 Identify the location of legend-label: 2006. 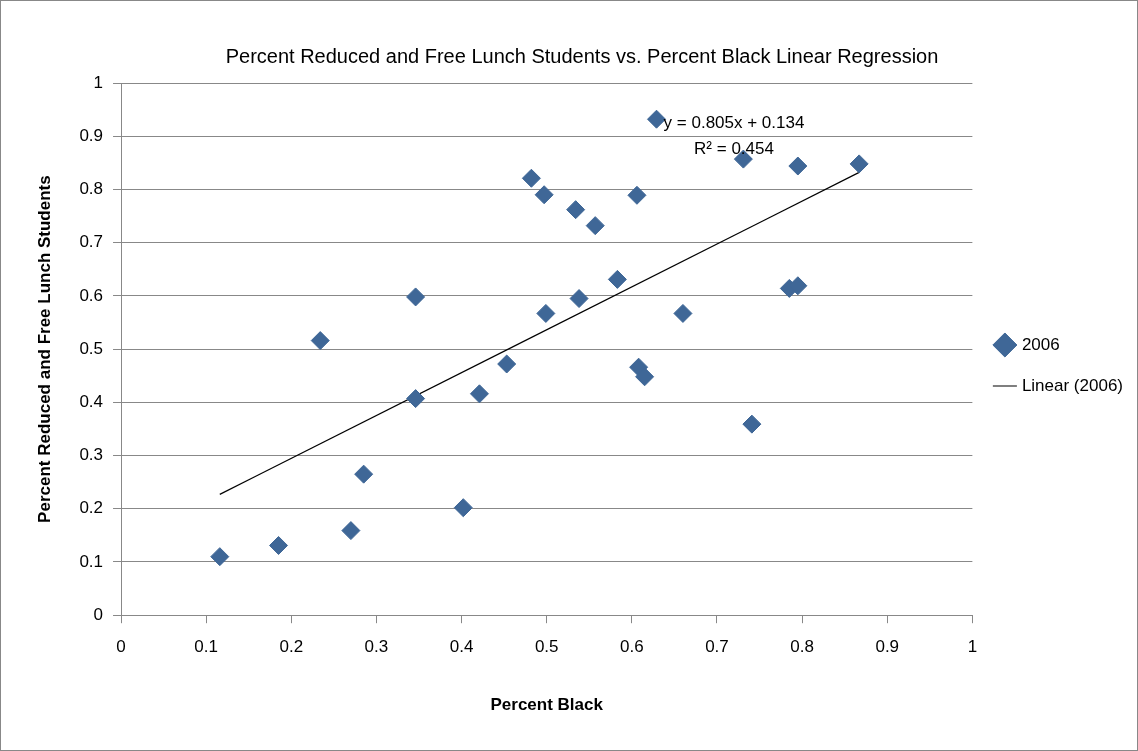
(1040, 344).